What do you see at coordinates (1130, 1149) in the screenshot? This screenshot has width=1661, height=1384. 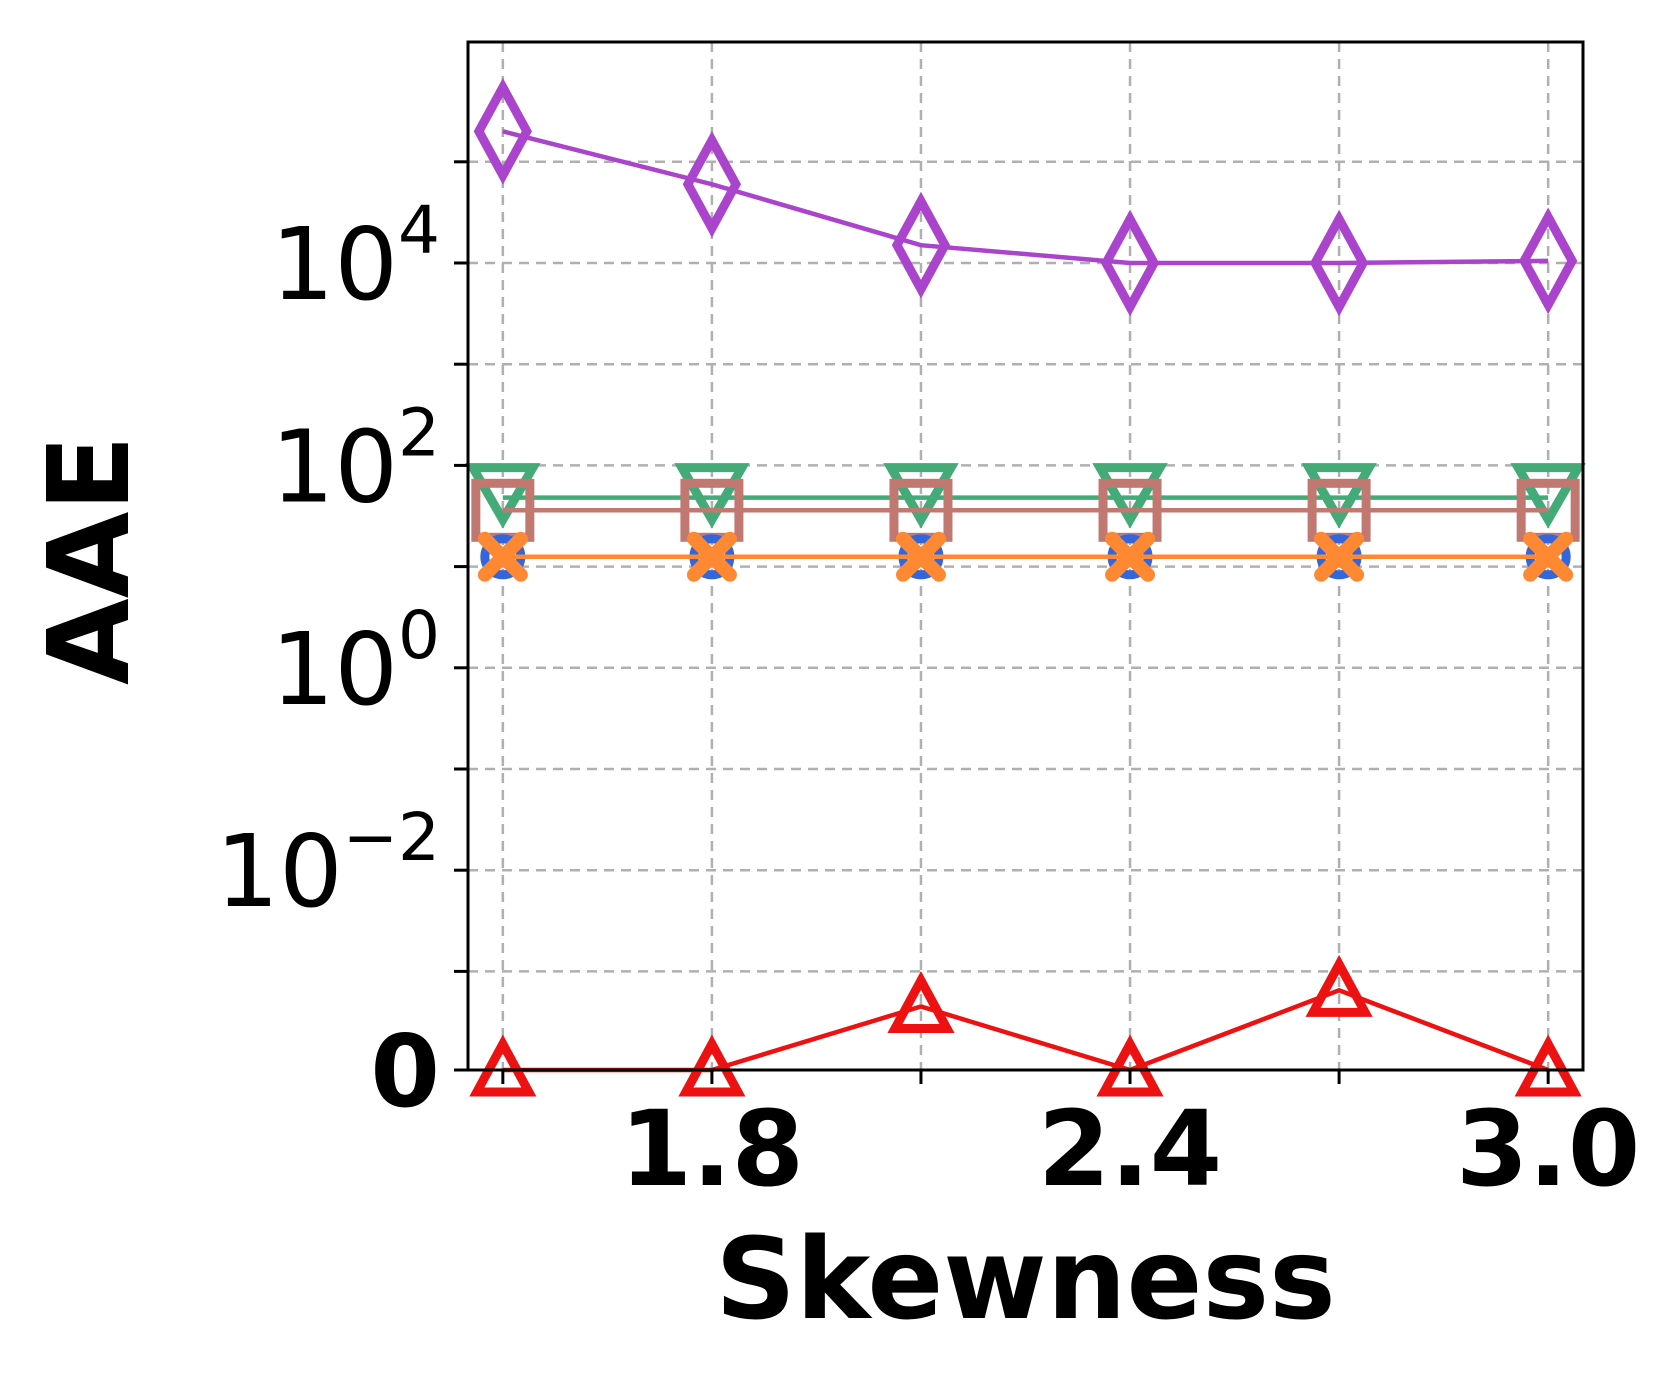 I see `x-tick-label: 2.4` at bounding box center [1130, 1149].